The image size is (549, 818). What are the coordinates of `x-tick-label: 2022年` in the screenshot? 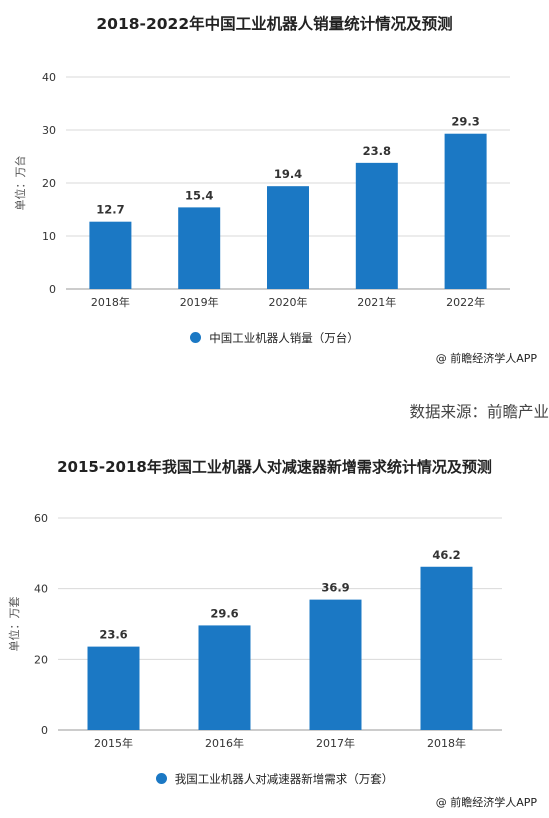 It's located at (465, 302).